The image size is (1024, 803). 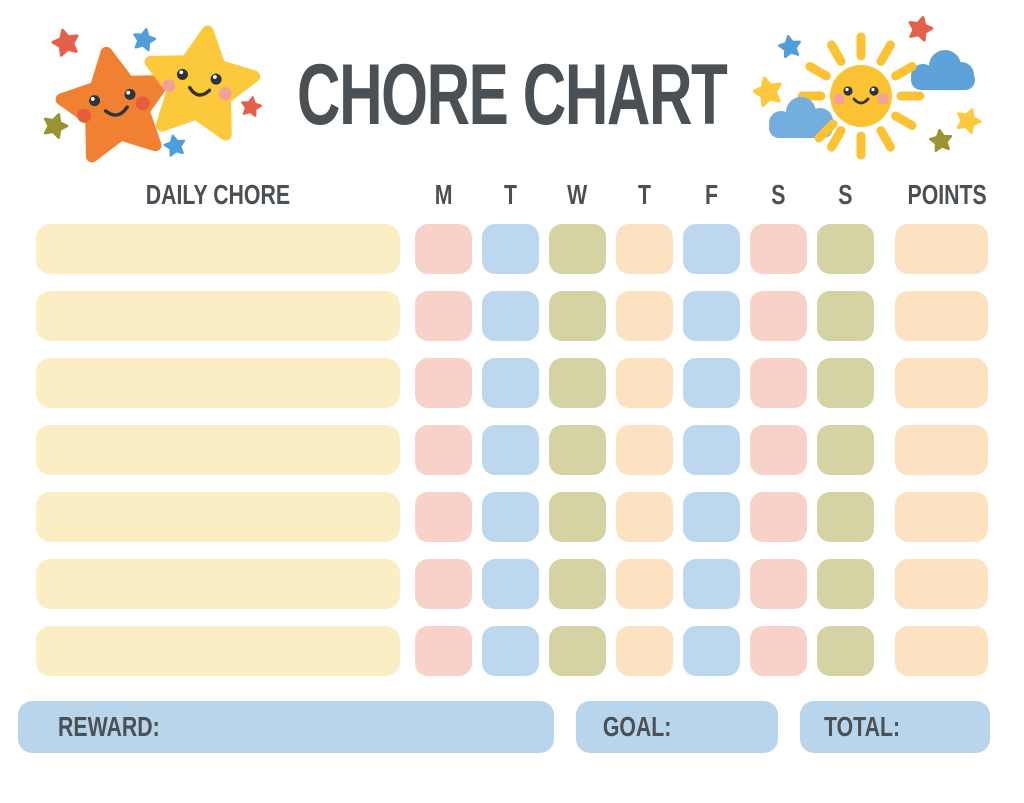 I want to click on total-label: TOTAL:, so click(x=862, y=726).